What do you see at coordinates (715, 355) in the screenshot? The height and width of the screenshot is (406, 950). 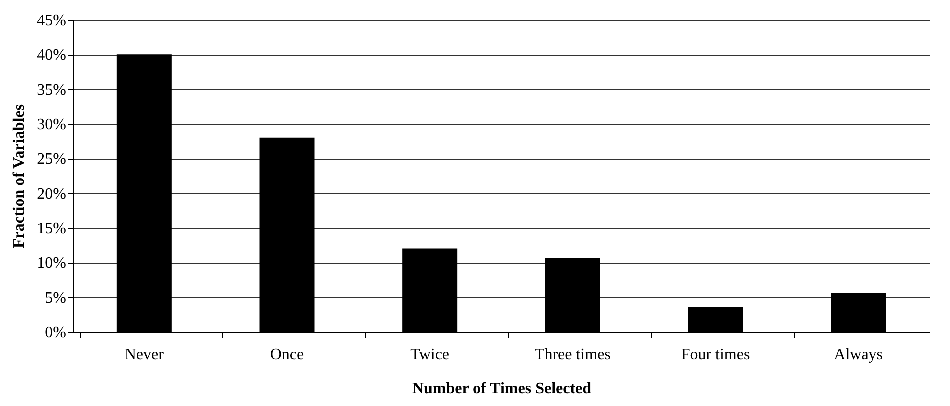 I see `x-tick-label: Four times` at bounding box center [715, 355].